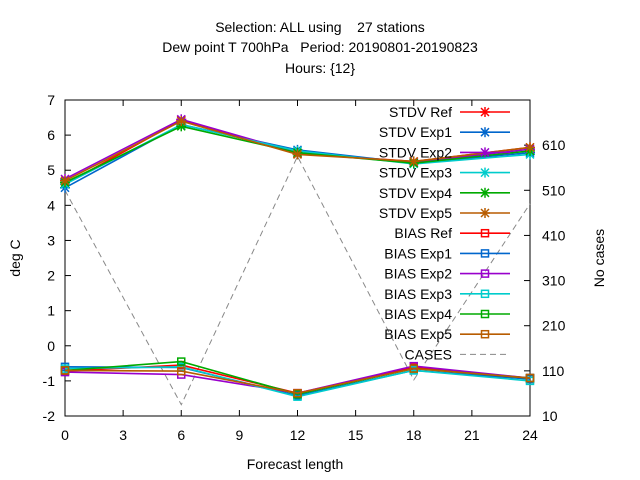 The width and height of the screenshot is (640, 480). Describe the element at coordinates (472, 435) in the screenshot. I see `x-tick-label: 21` at that location.